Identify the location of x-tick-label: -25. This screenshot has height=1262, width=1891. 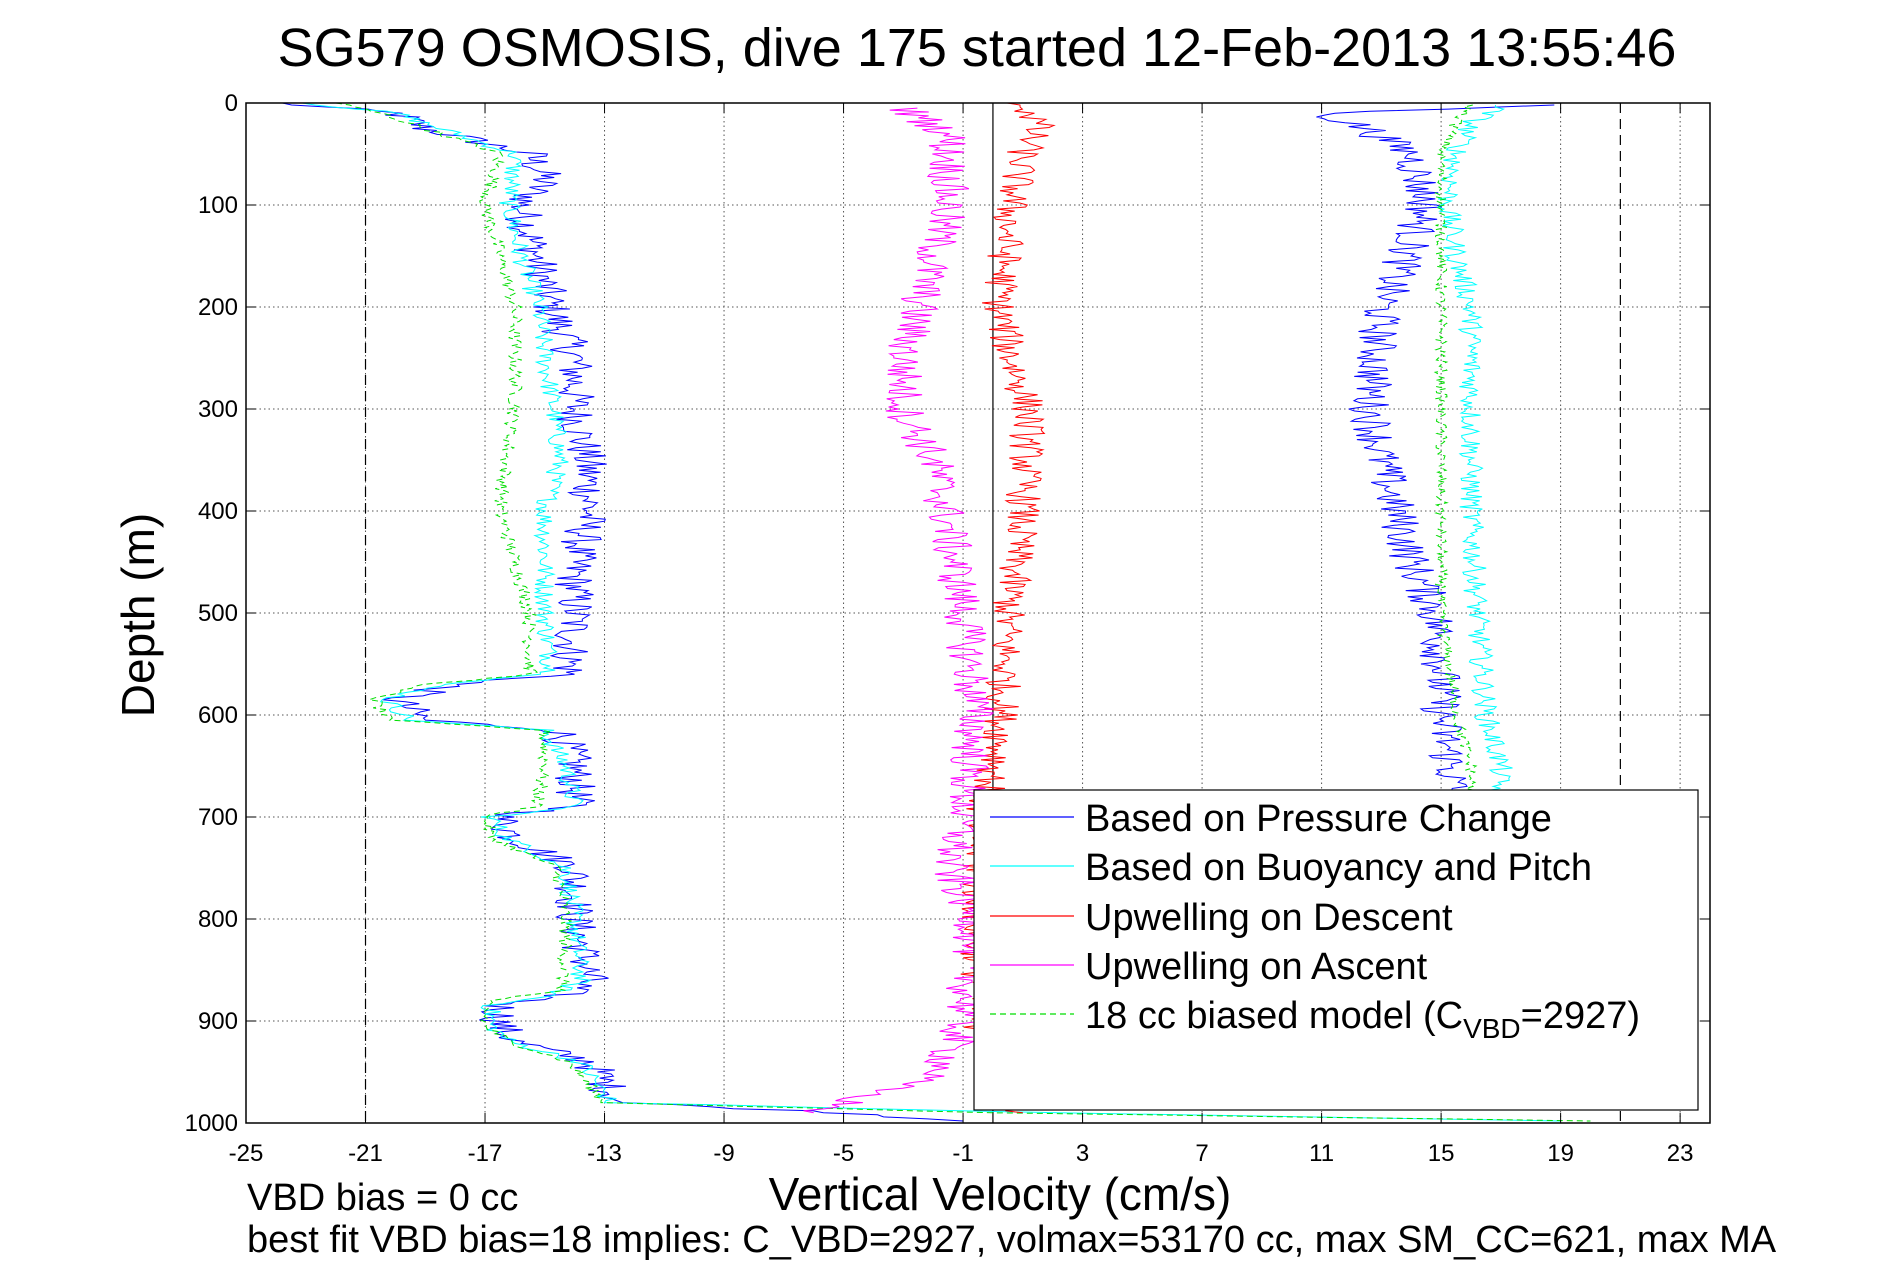
(246, 1153).